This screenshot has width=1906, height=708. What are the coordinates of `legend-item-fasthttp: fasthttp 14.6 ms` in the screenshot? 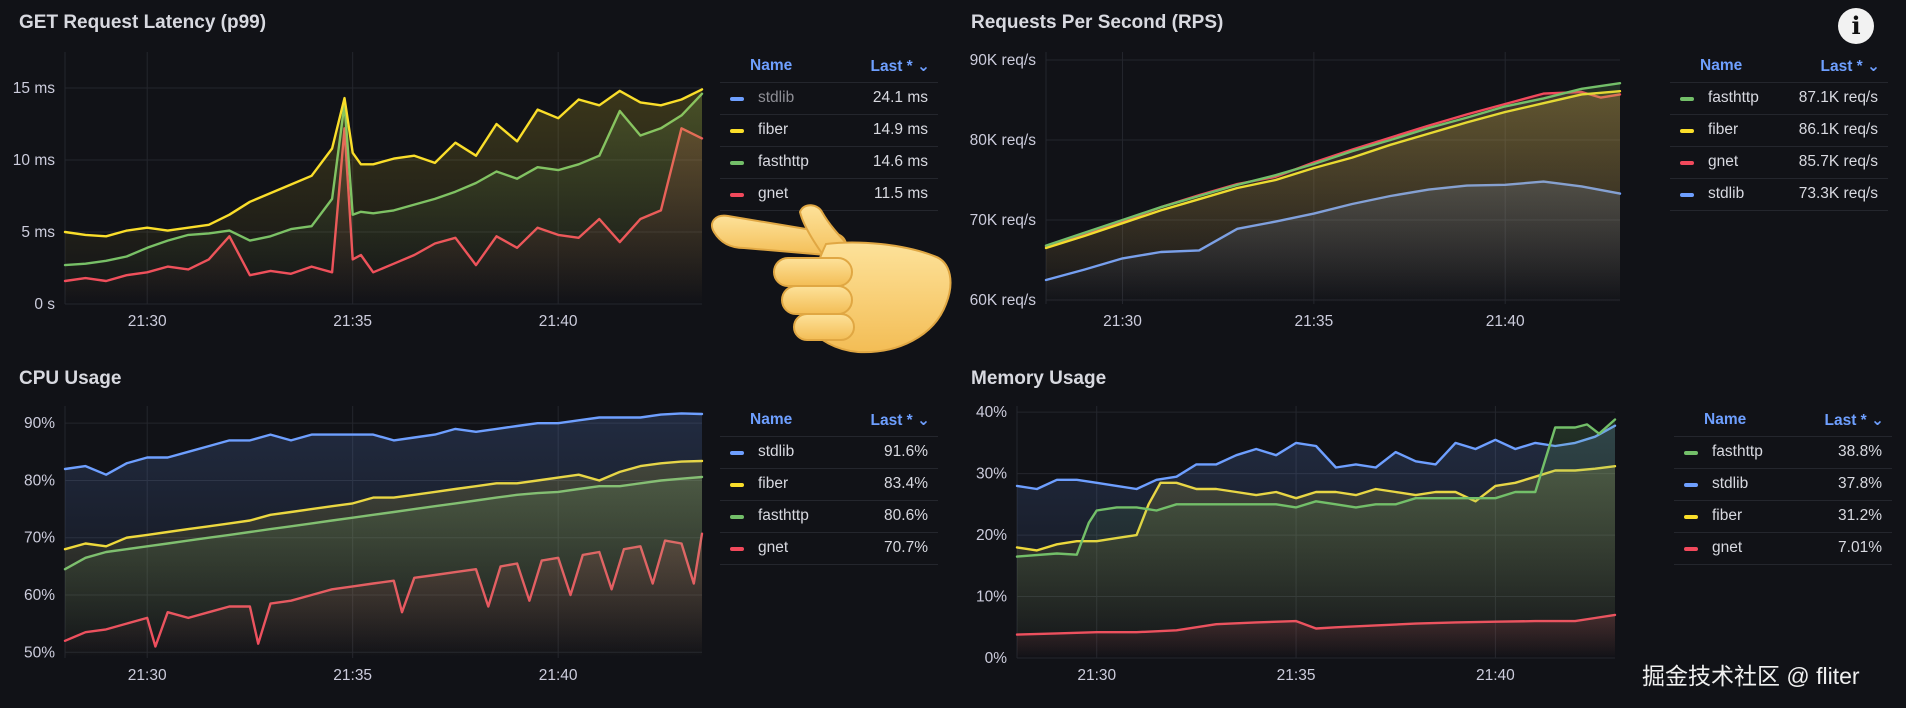 It's located at (829, 163).